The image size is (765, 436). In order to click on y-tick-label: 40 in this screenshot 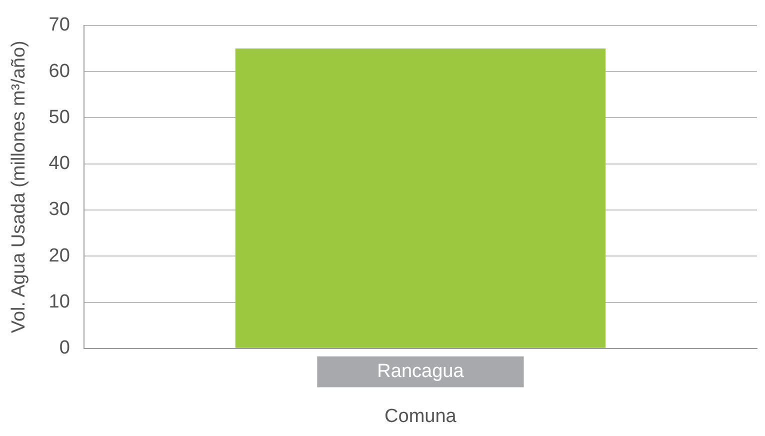, I will do `click(59, 163)`.